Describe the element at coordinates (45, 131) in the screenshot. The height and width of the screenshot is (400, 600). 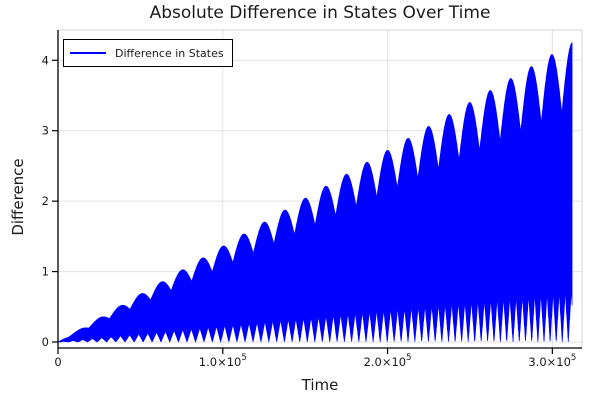
I see `y-tick-label: 3` at that location.